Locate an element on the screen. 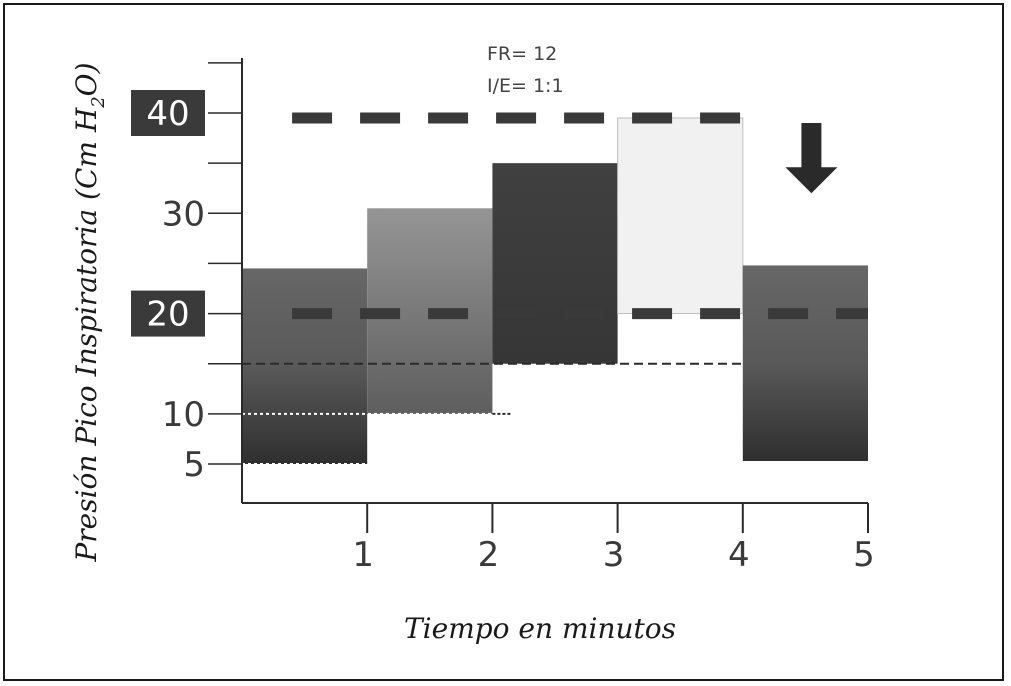 The width and height of the screenshot is (1011, 686). y-tick-label-40: 40 is located at coordinates (167, 114).